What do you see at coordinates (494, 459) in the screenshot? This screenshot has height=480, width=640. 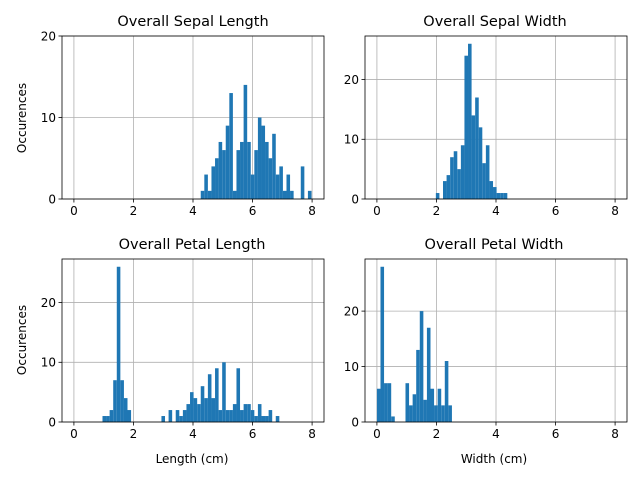 I see `x-axis-label: Width (cm)` at bounding box center [494, 459].